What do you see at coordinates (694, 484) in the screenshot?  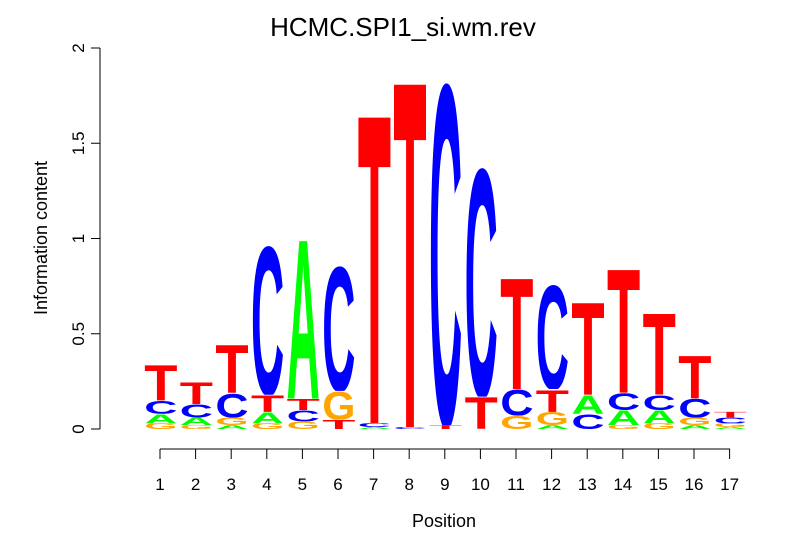 I see `x-tick-label: 16` at bounding box center [694, 484].